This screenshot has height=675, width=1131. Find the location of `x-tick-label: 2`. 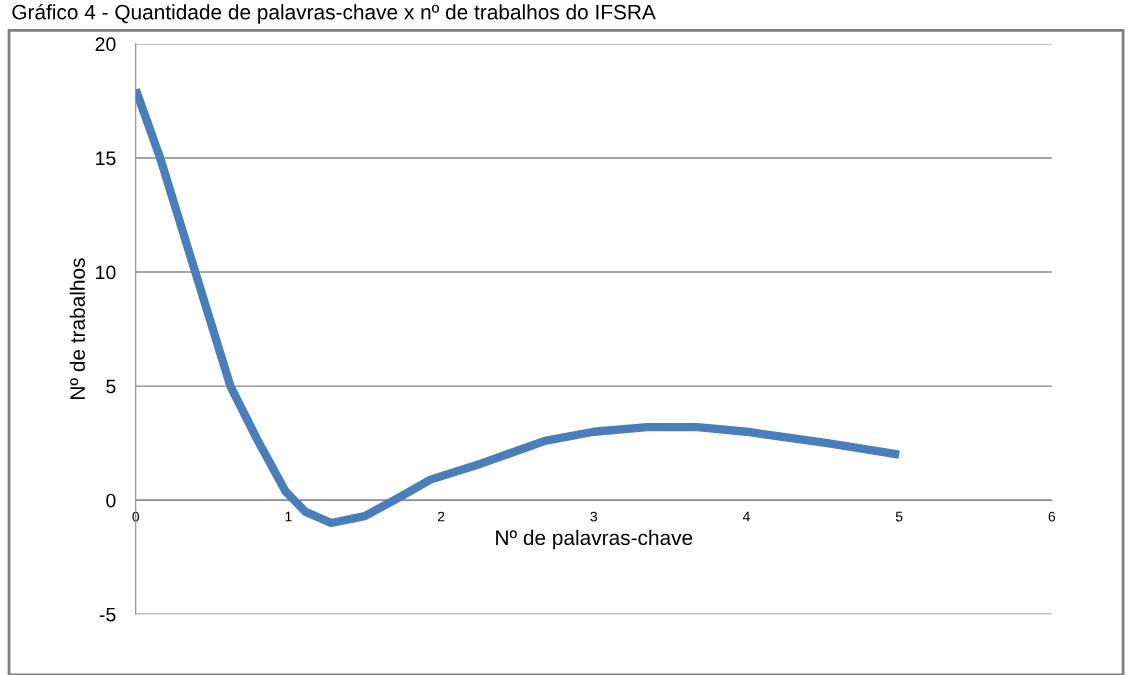

x-tick-label: 2 is located at coordinates (441, 516).